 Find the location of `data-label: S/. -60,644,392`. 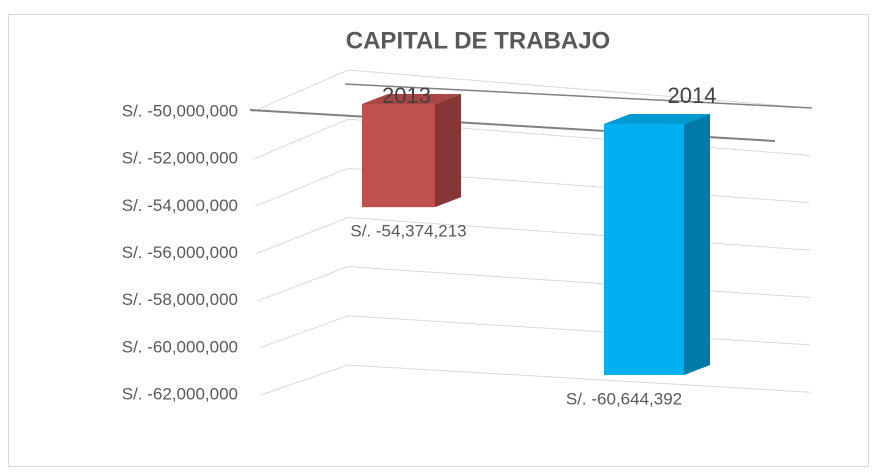

data-label: S/. -60,644,392 is located at coordinates (624, 399).